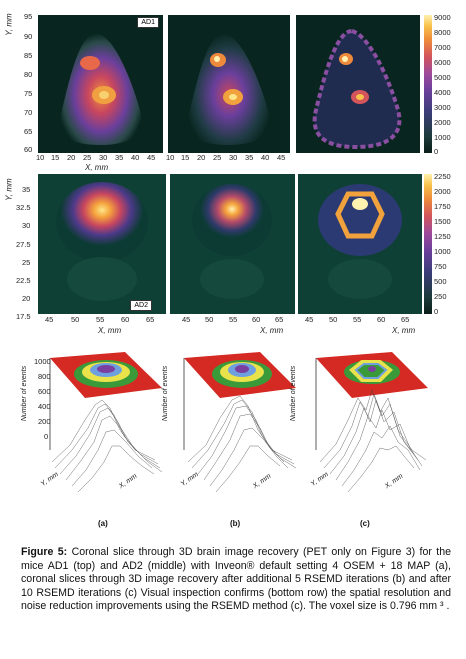  What do you see at coordinates (106, 422) in the screenshot?
I see `surface-a-svg` at bounding box center [106, 422].